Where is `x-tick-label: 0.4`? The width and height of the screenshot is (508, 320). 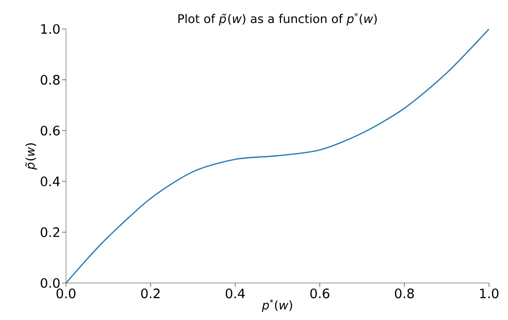
x-tick-label: 0.4 is located at coordinates (235, 293).